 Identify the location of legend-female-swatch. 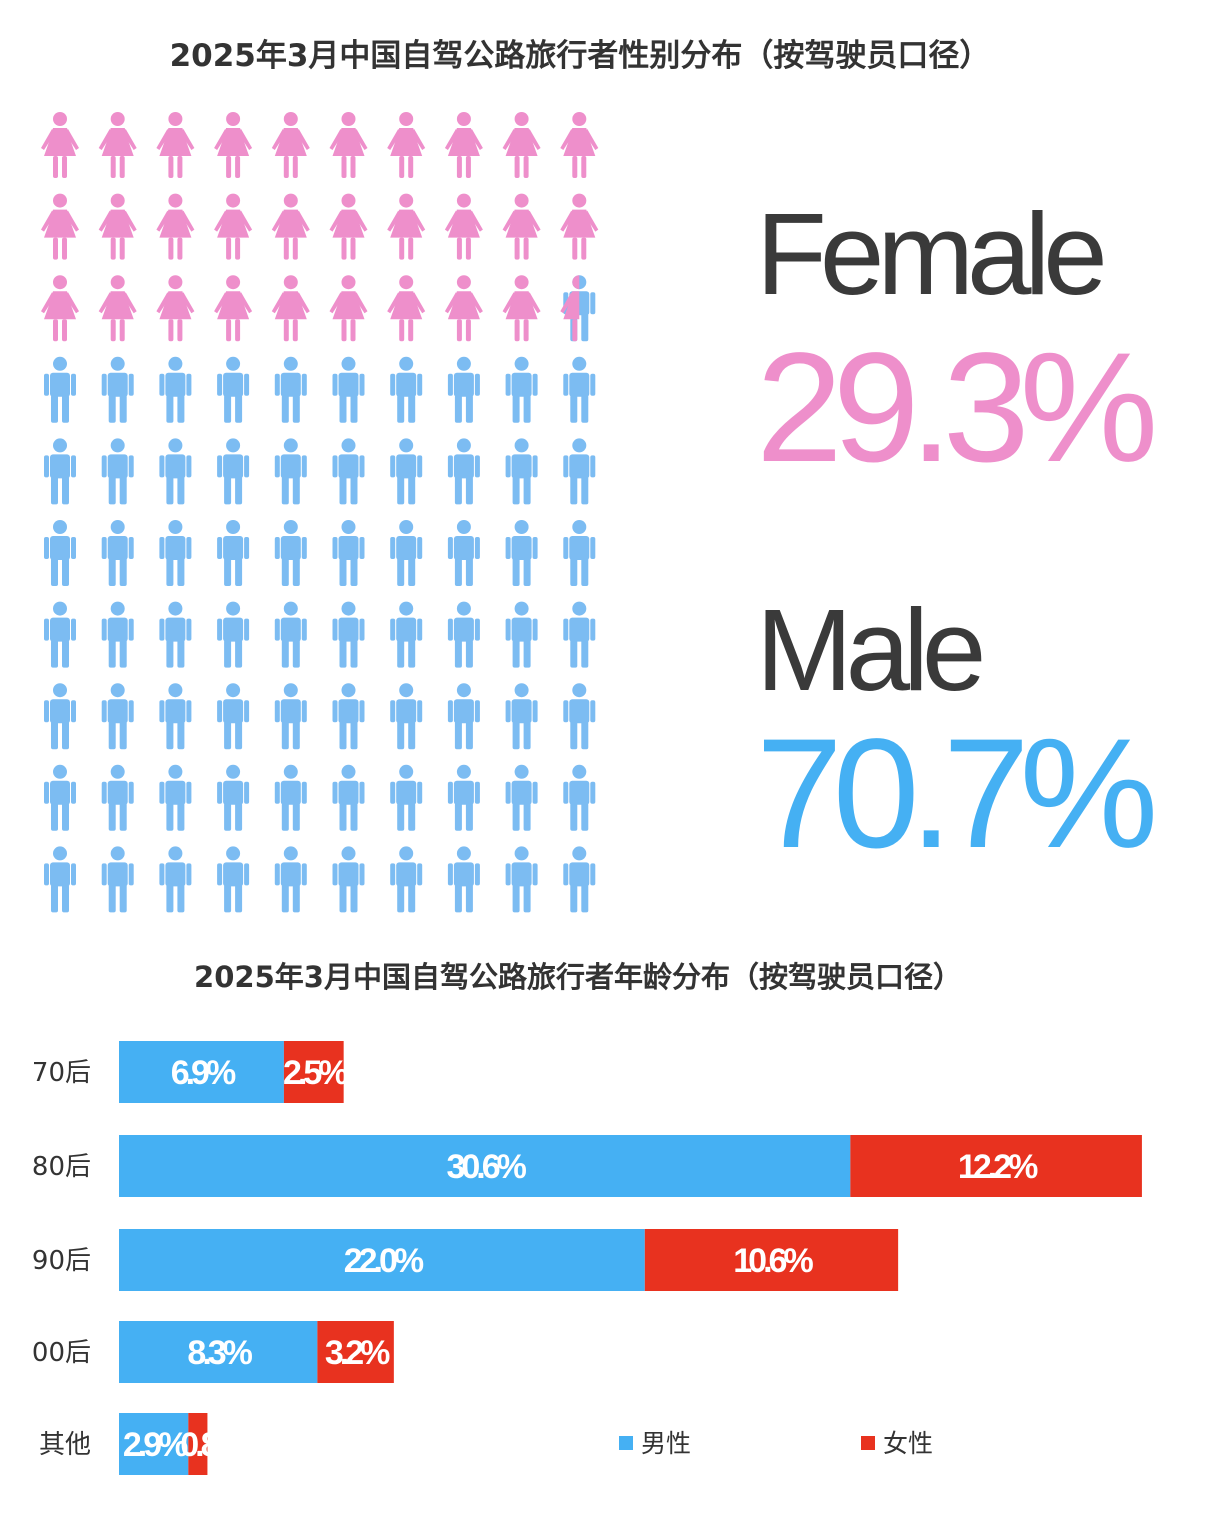
(868, 1443).